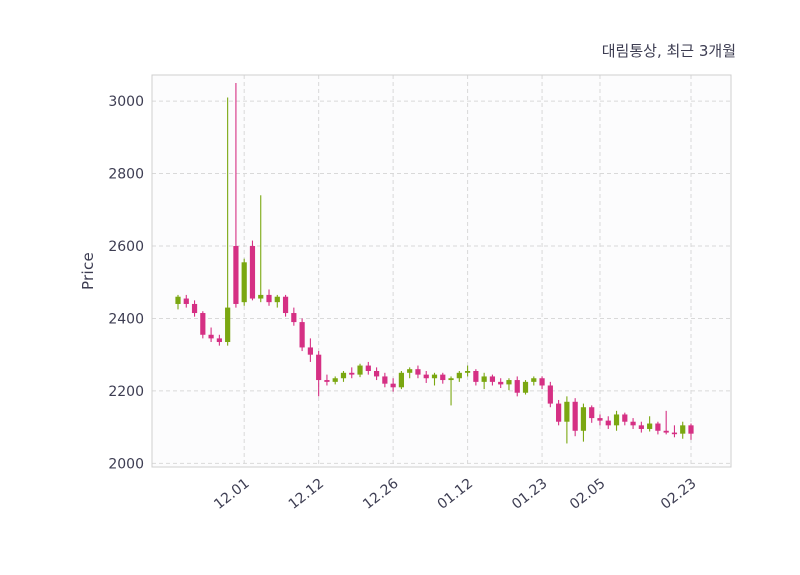 This screenshot has width=800, height=575. I want to click on x-tick-label: 12.12, so click(306, 494).